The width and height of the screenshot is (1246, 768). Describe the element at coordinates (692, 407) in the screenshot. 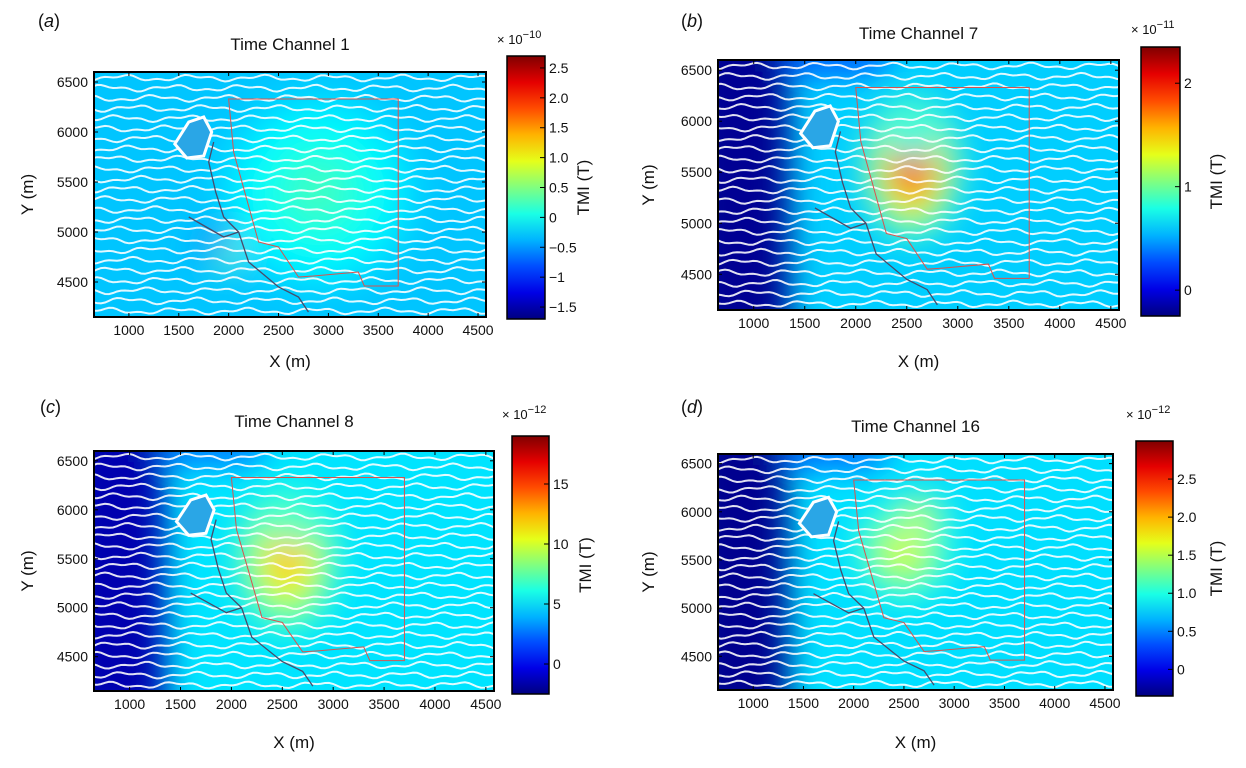

I see `panel-letter: (d)` at that location.